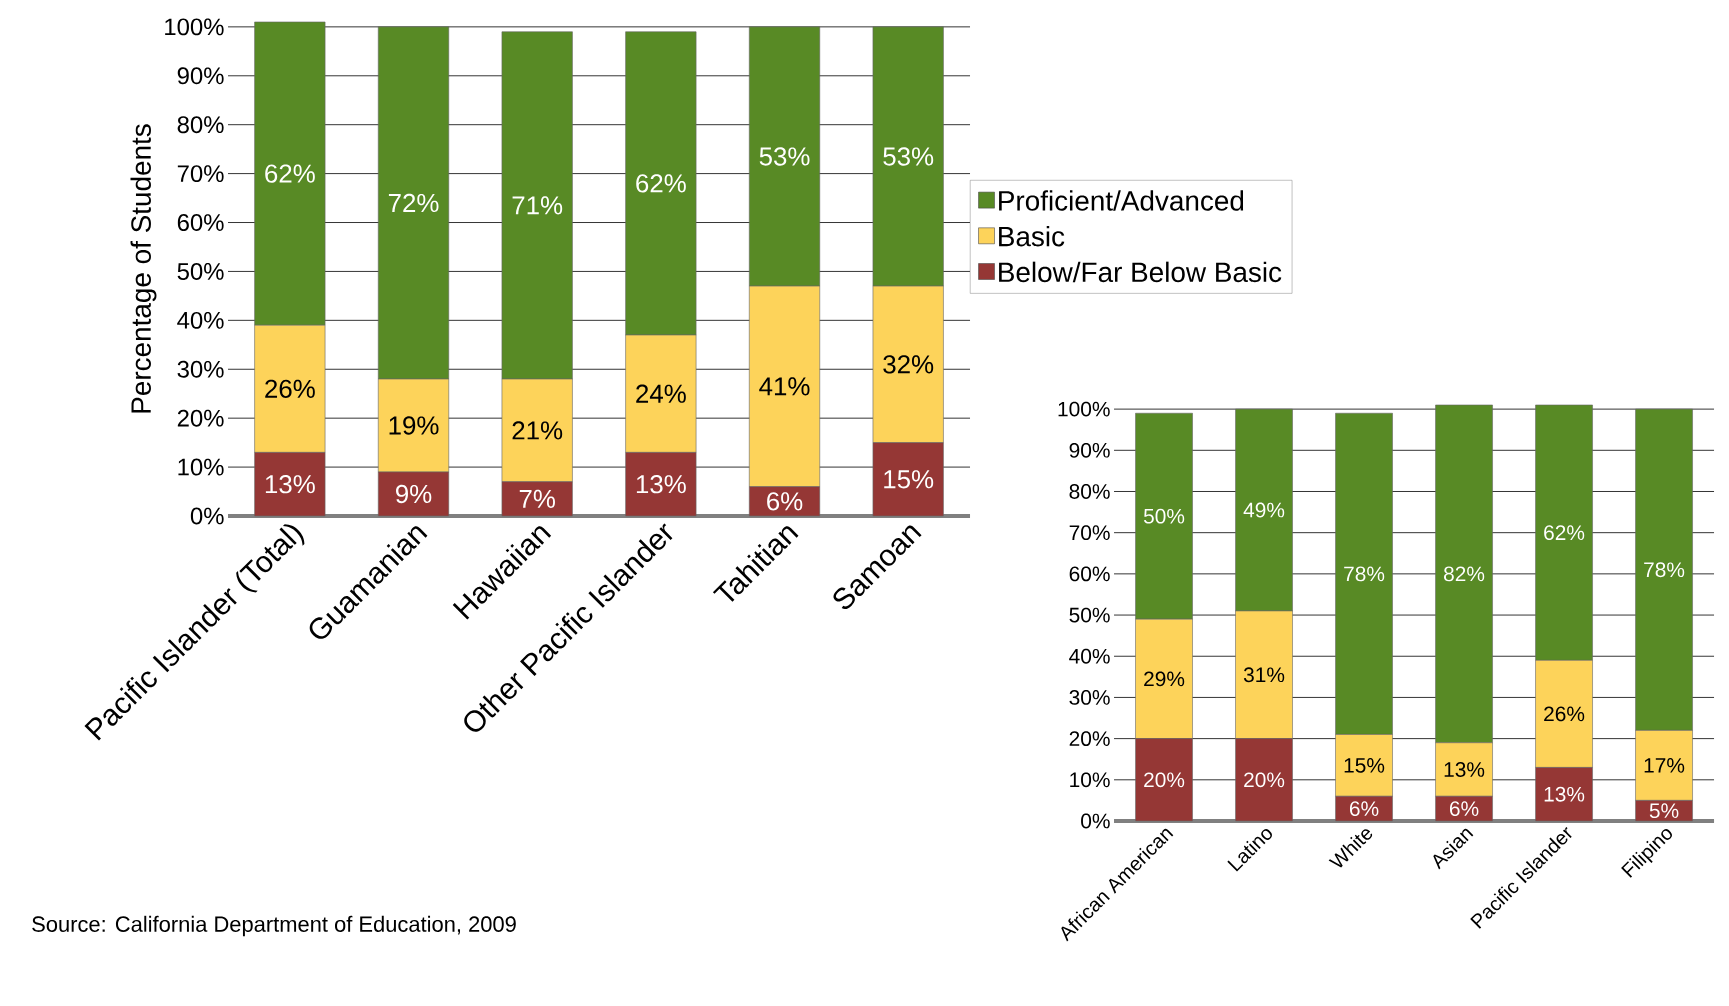  Describe the element at coordinates (1464, 574) in the screenshot. I see `data-label: 82%` at that location.